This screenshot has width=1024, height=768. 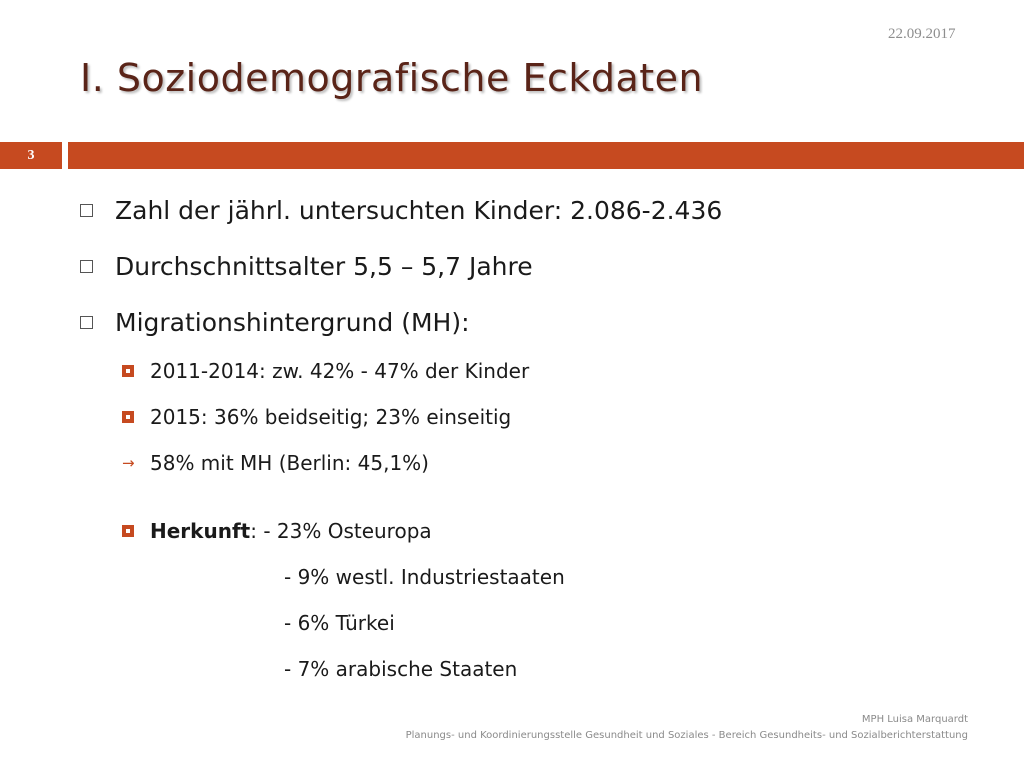 I want to click on slide-date: 22.09.2017, so click(x=922, y=34).